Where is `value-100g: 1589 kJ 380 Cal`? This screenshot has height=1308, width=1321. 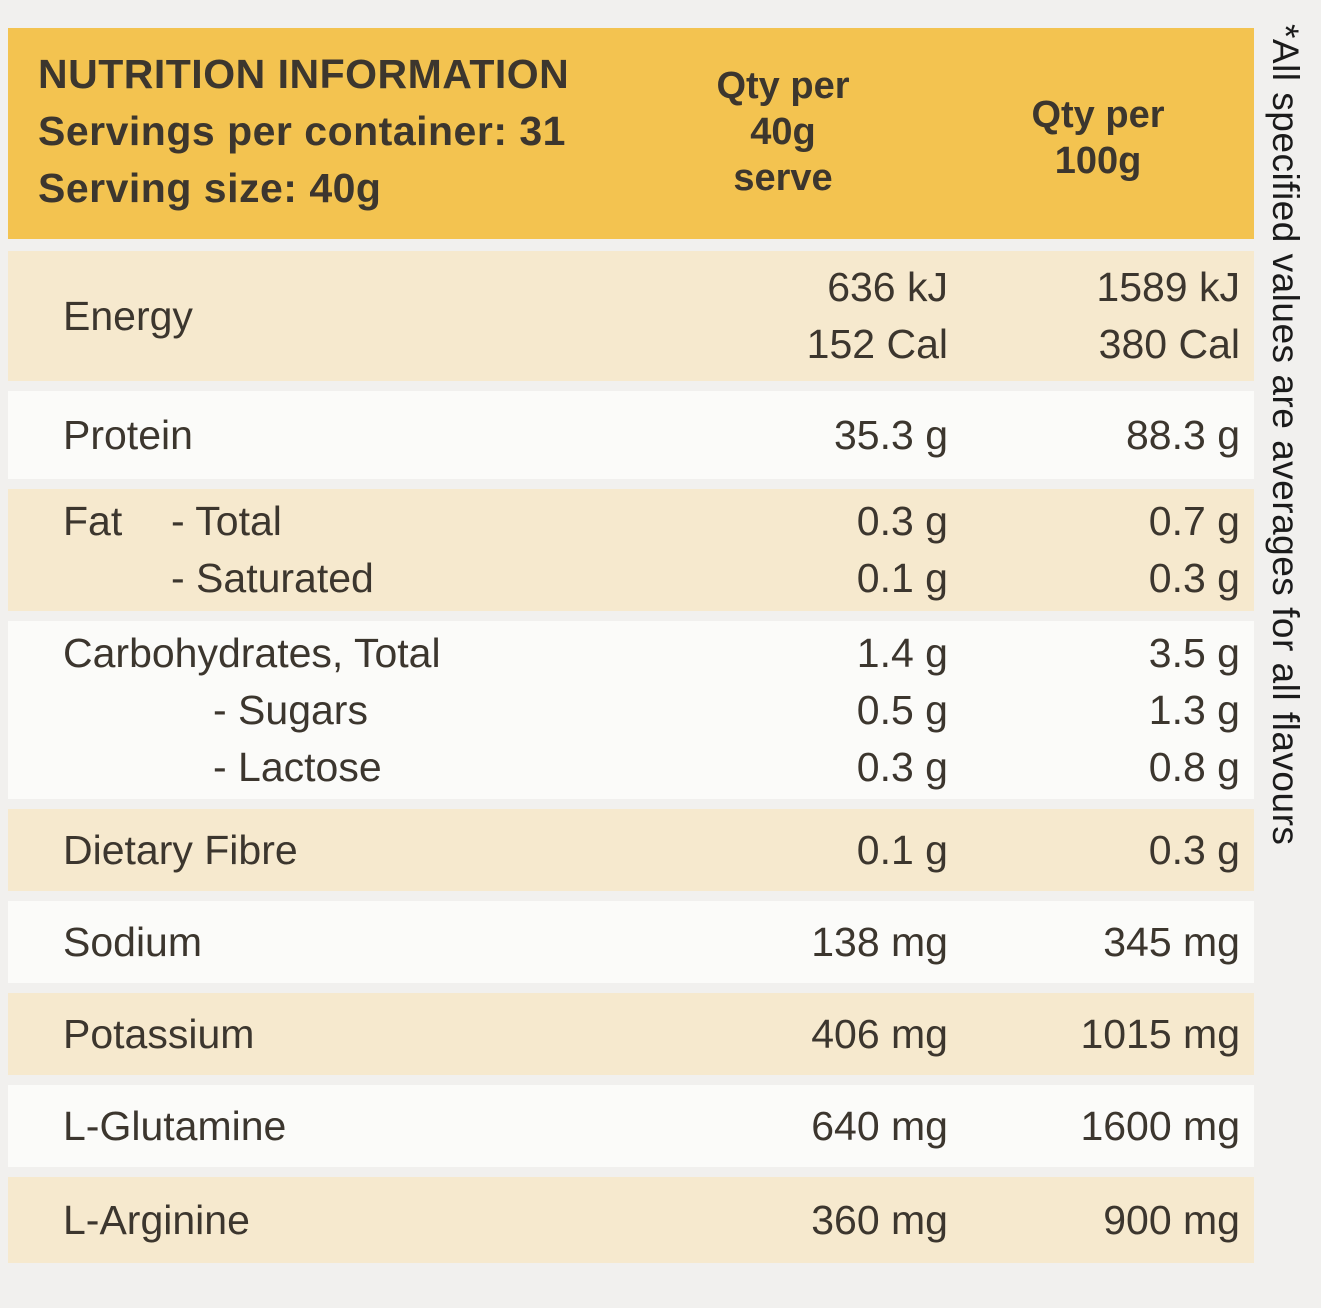 value-100g: 1589 kJ 380 Cal is located at coordinates (1094, 316).